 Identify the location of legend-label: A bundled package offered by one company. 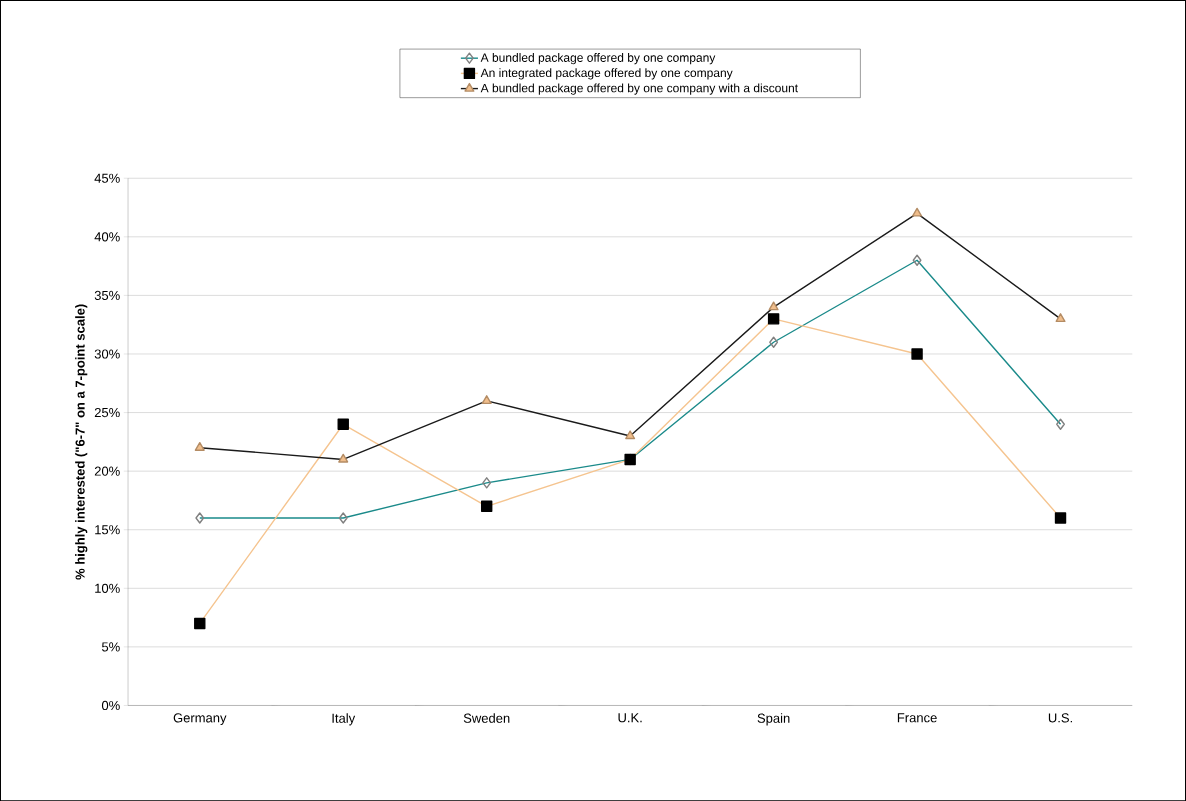
(598, 58).